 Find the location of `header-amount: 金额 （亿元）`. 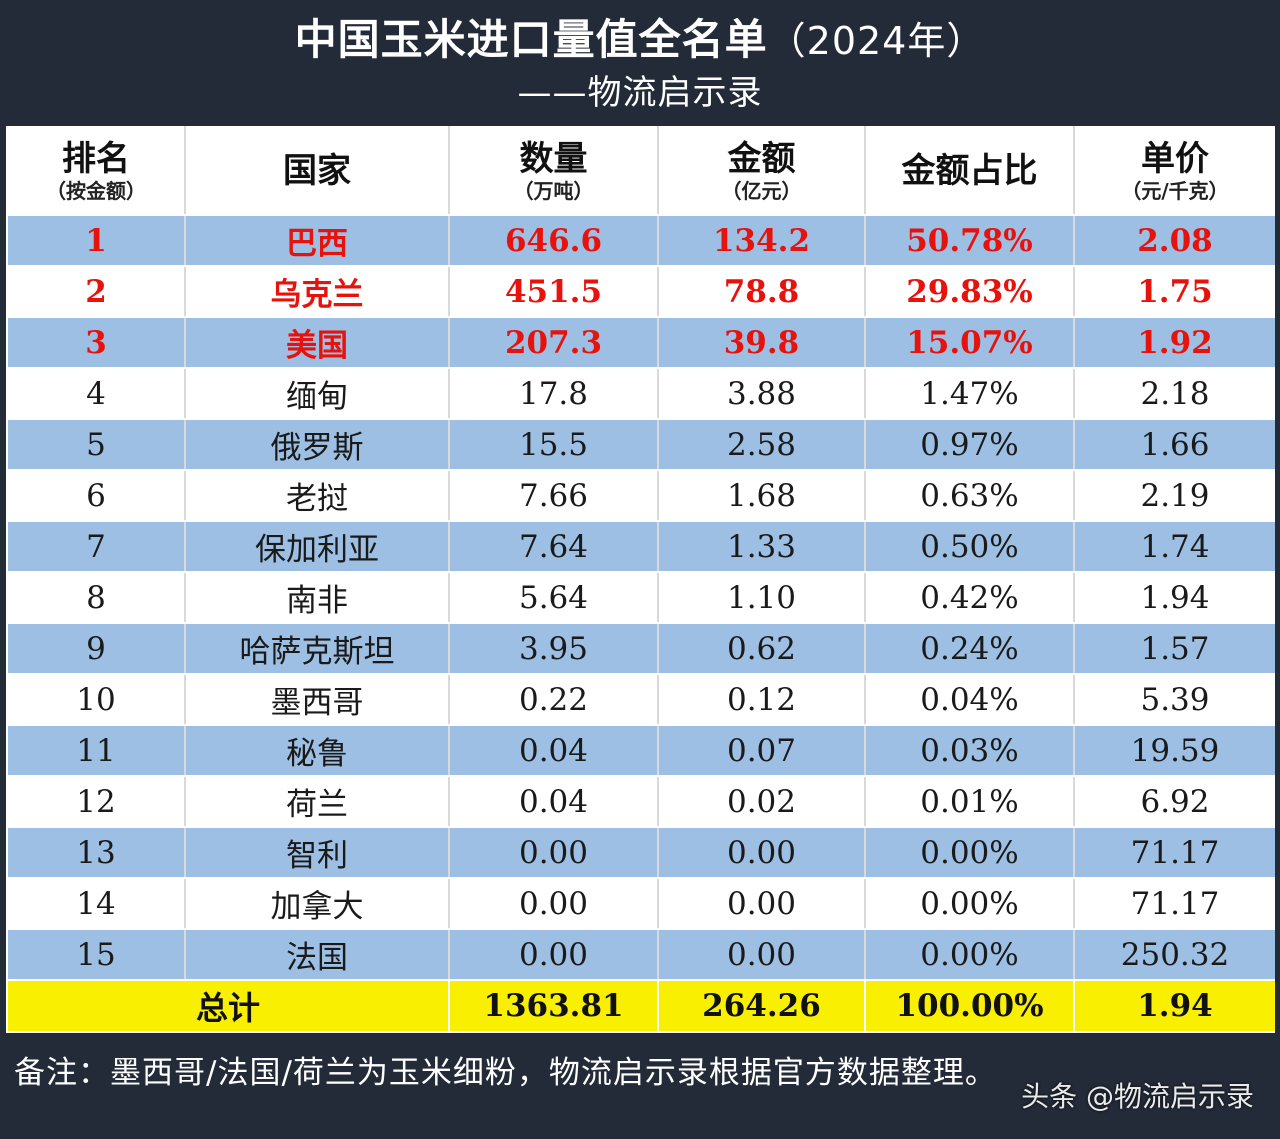

header-amount: 金额 （亿元） is located at coordinates (761, 171).